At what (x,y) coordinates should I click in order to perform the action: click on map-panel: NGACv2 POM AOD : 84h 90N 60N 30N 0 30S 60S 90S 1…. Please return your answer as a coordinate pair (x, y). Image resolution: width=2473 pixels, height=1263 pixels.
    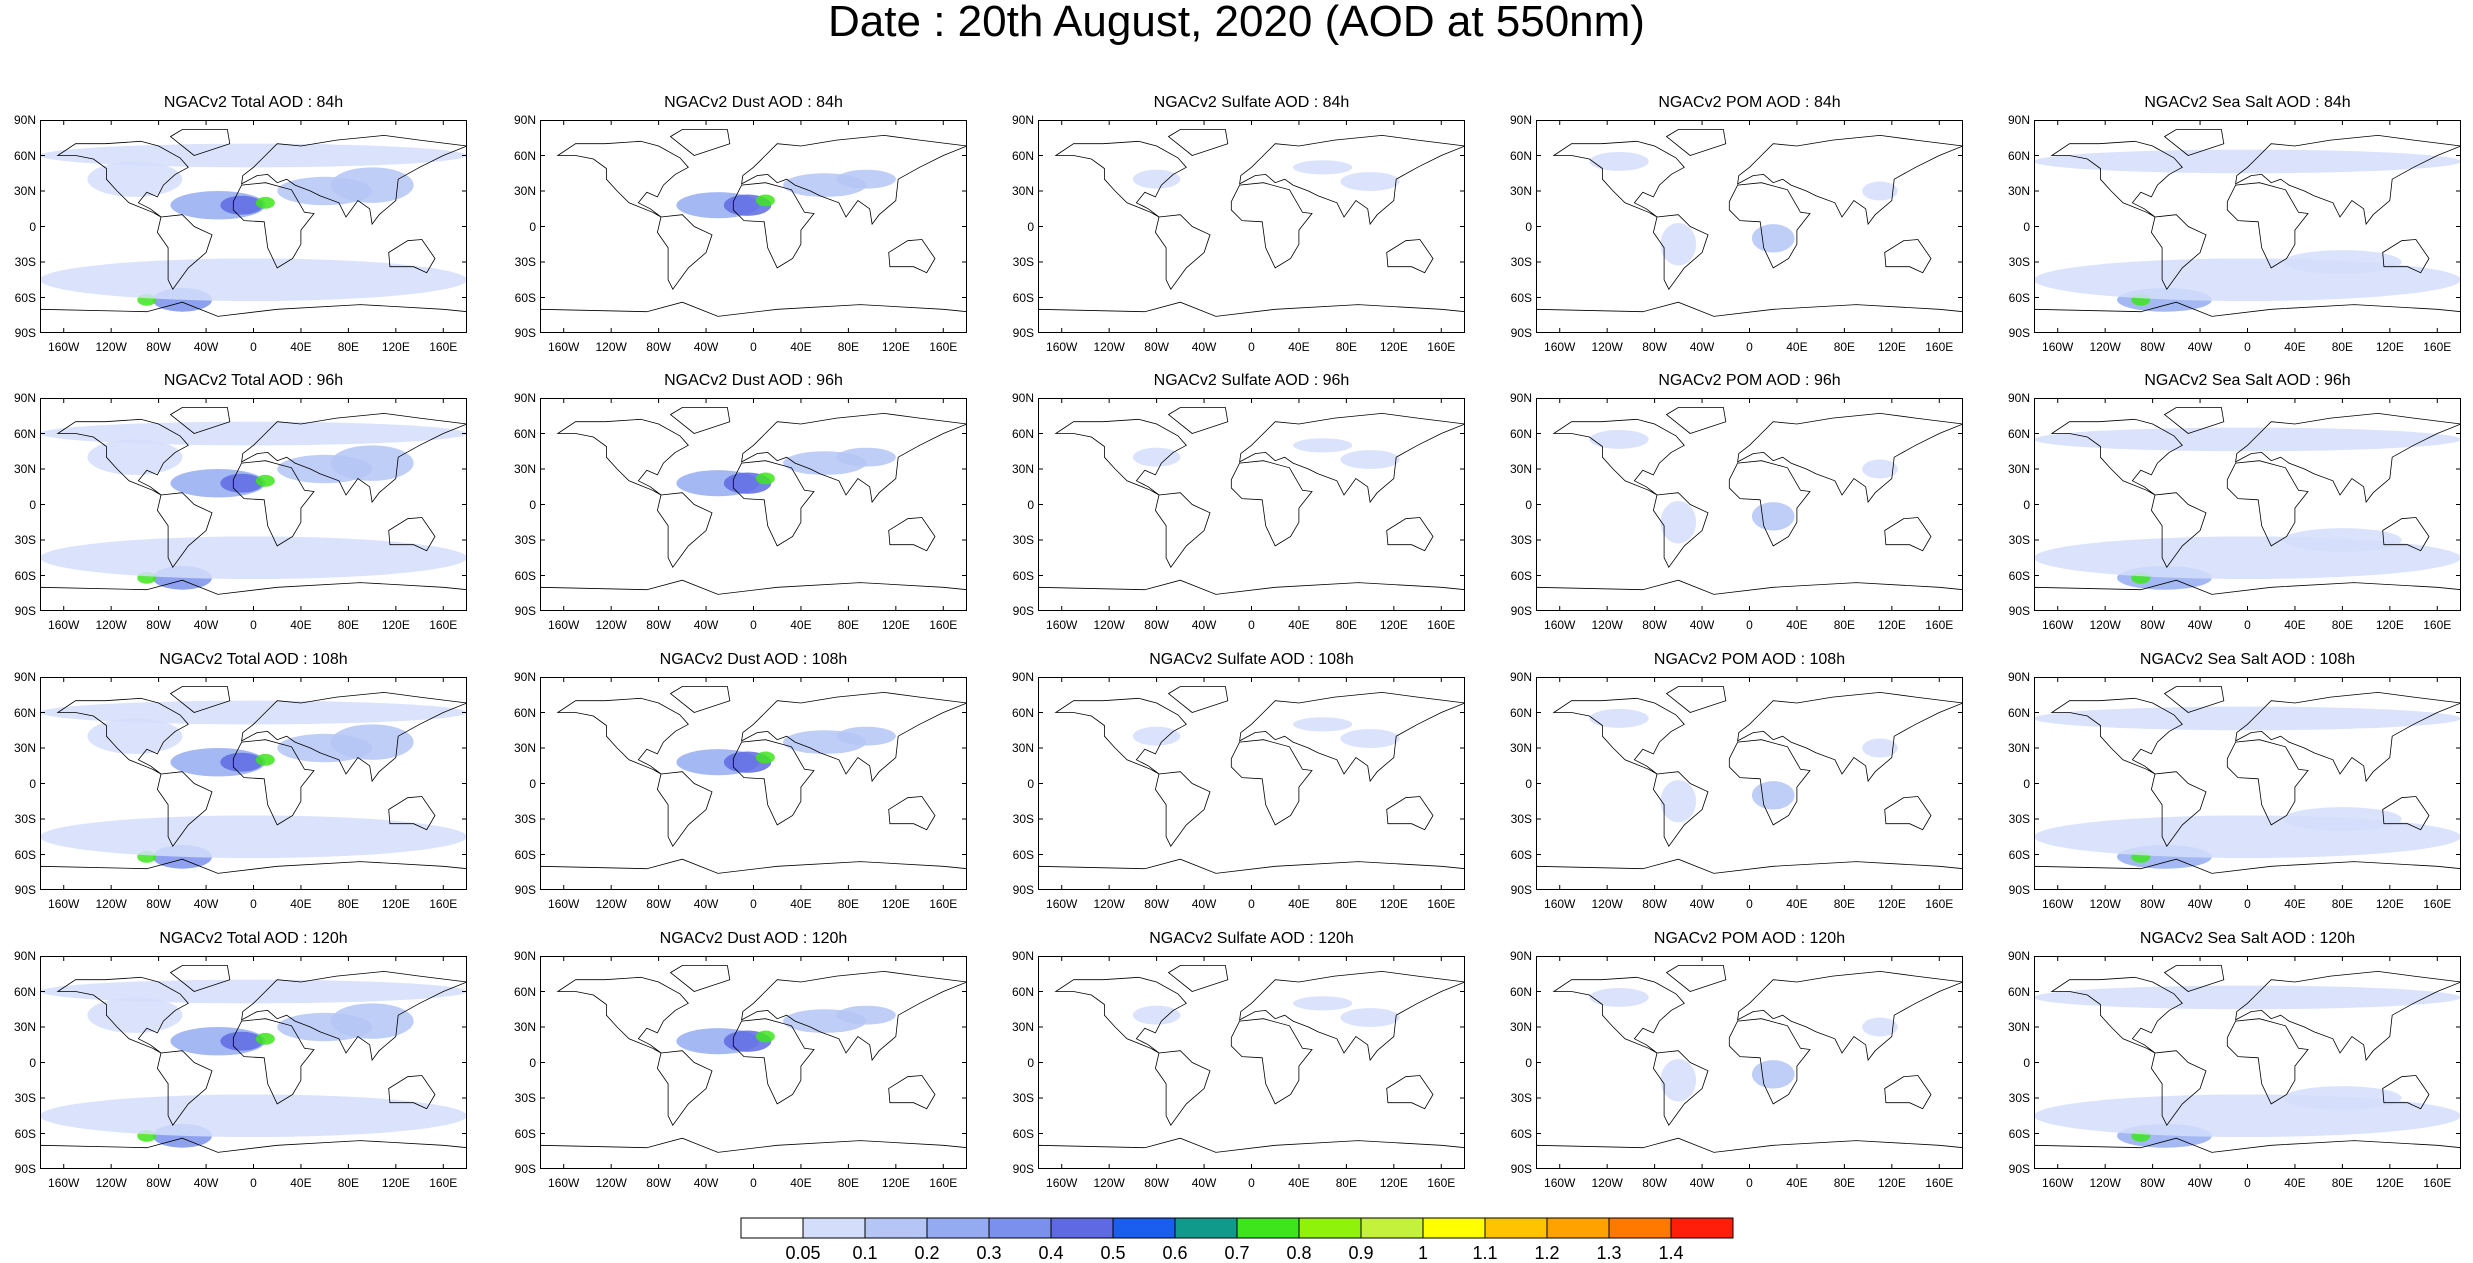
    Looking at the image, I should click on (1736, 176).